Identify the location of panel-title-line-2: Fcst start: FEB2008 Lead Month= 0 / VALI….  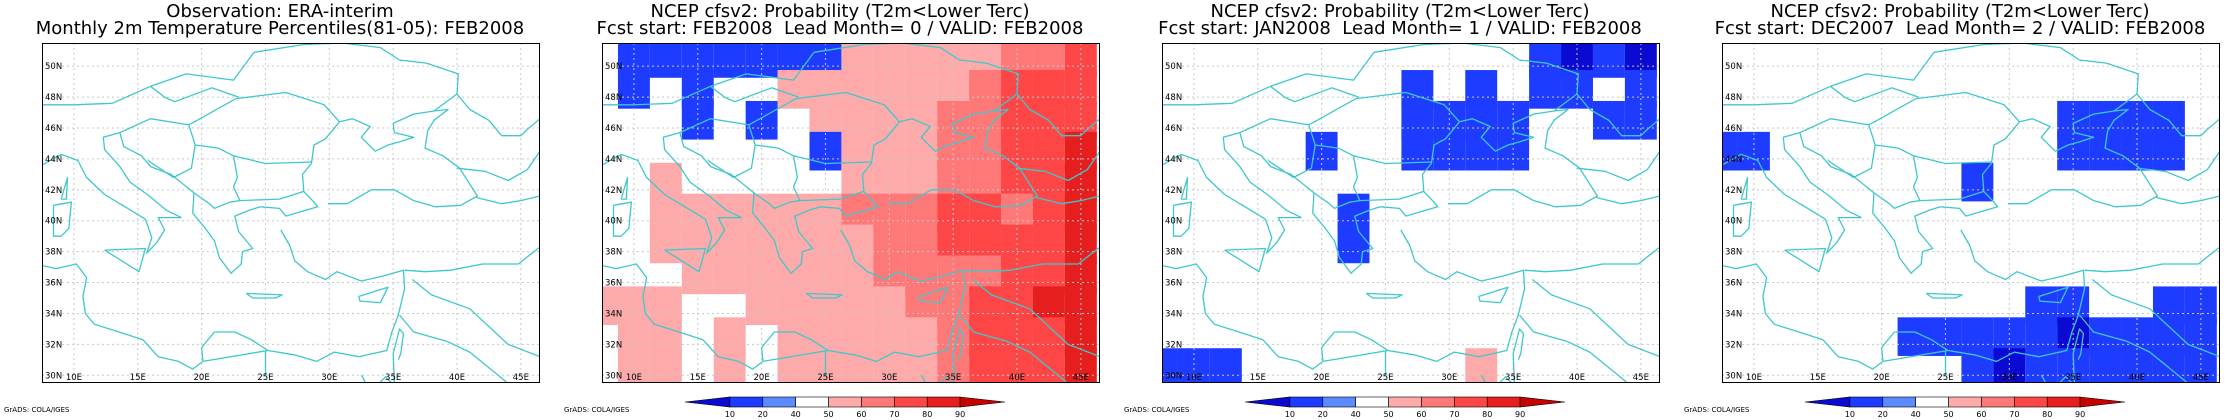
(840, 28).